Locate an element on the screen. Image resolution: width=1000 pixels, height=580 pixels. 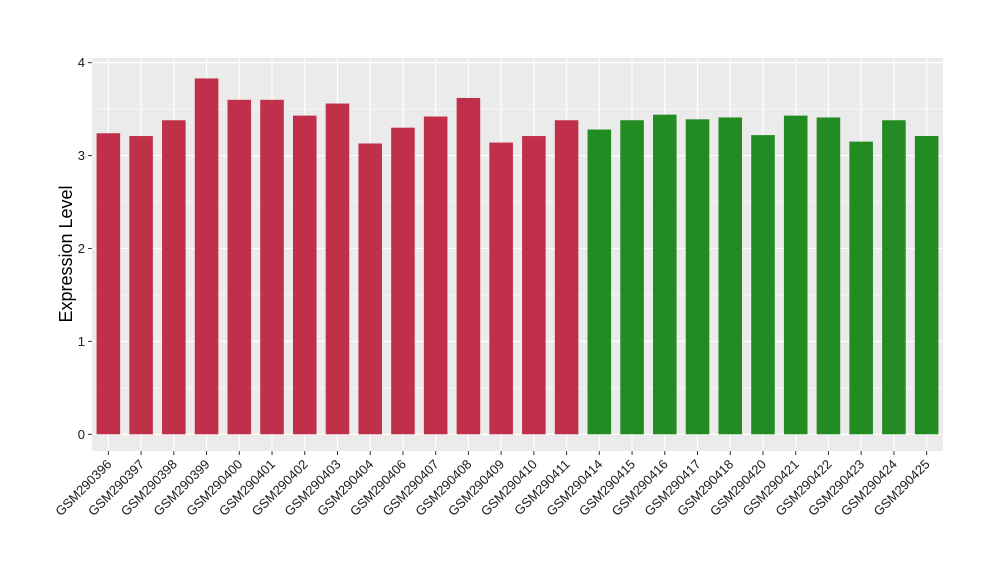
y-axis: 0 1 2 3 4 is located at coordinates (85, 248).